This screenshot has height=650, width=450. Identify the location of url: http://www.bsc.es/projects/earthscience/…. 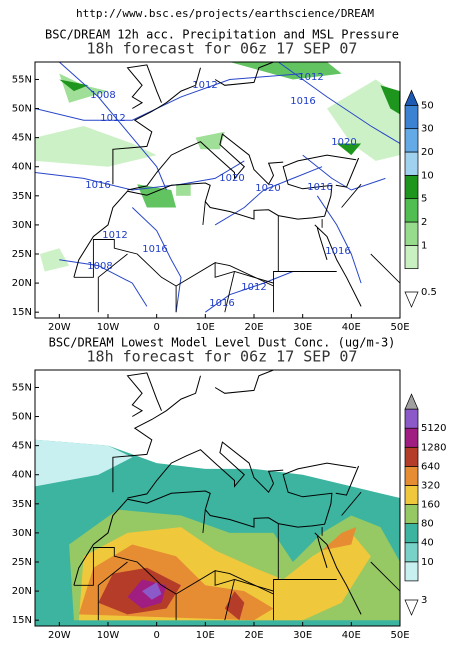
(225, 13).